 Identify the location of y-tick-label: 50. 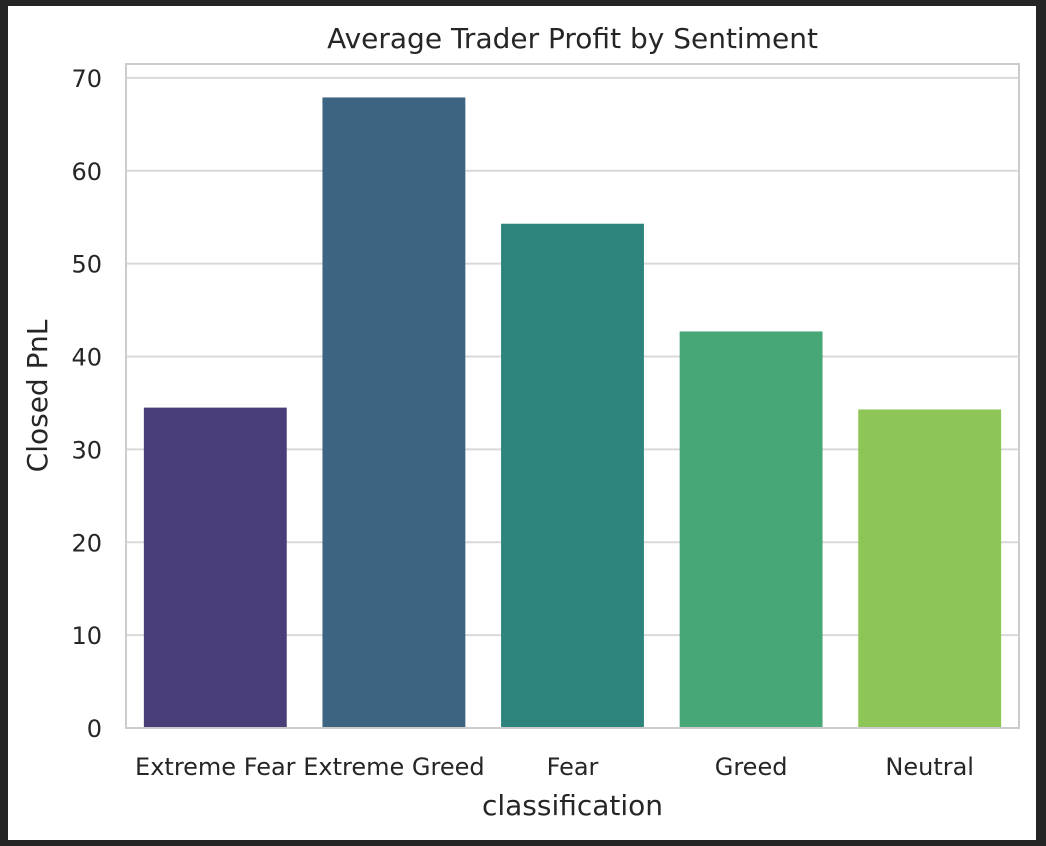
(86, 265).